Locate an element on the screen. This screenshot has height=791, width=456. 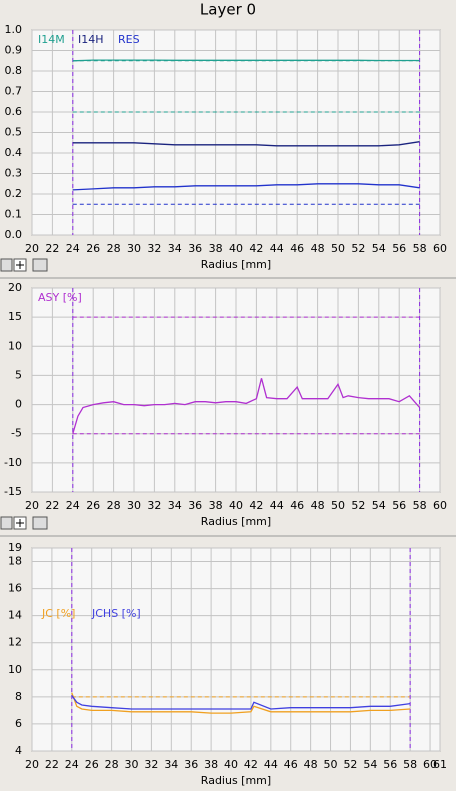
legend-entry: I14M is located at coordinates (51, 39).